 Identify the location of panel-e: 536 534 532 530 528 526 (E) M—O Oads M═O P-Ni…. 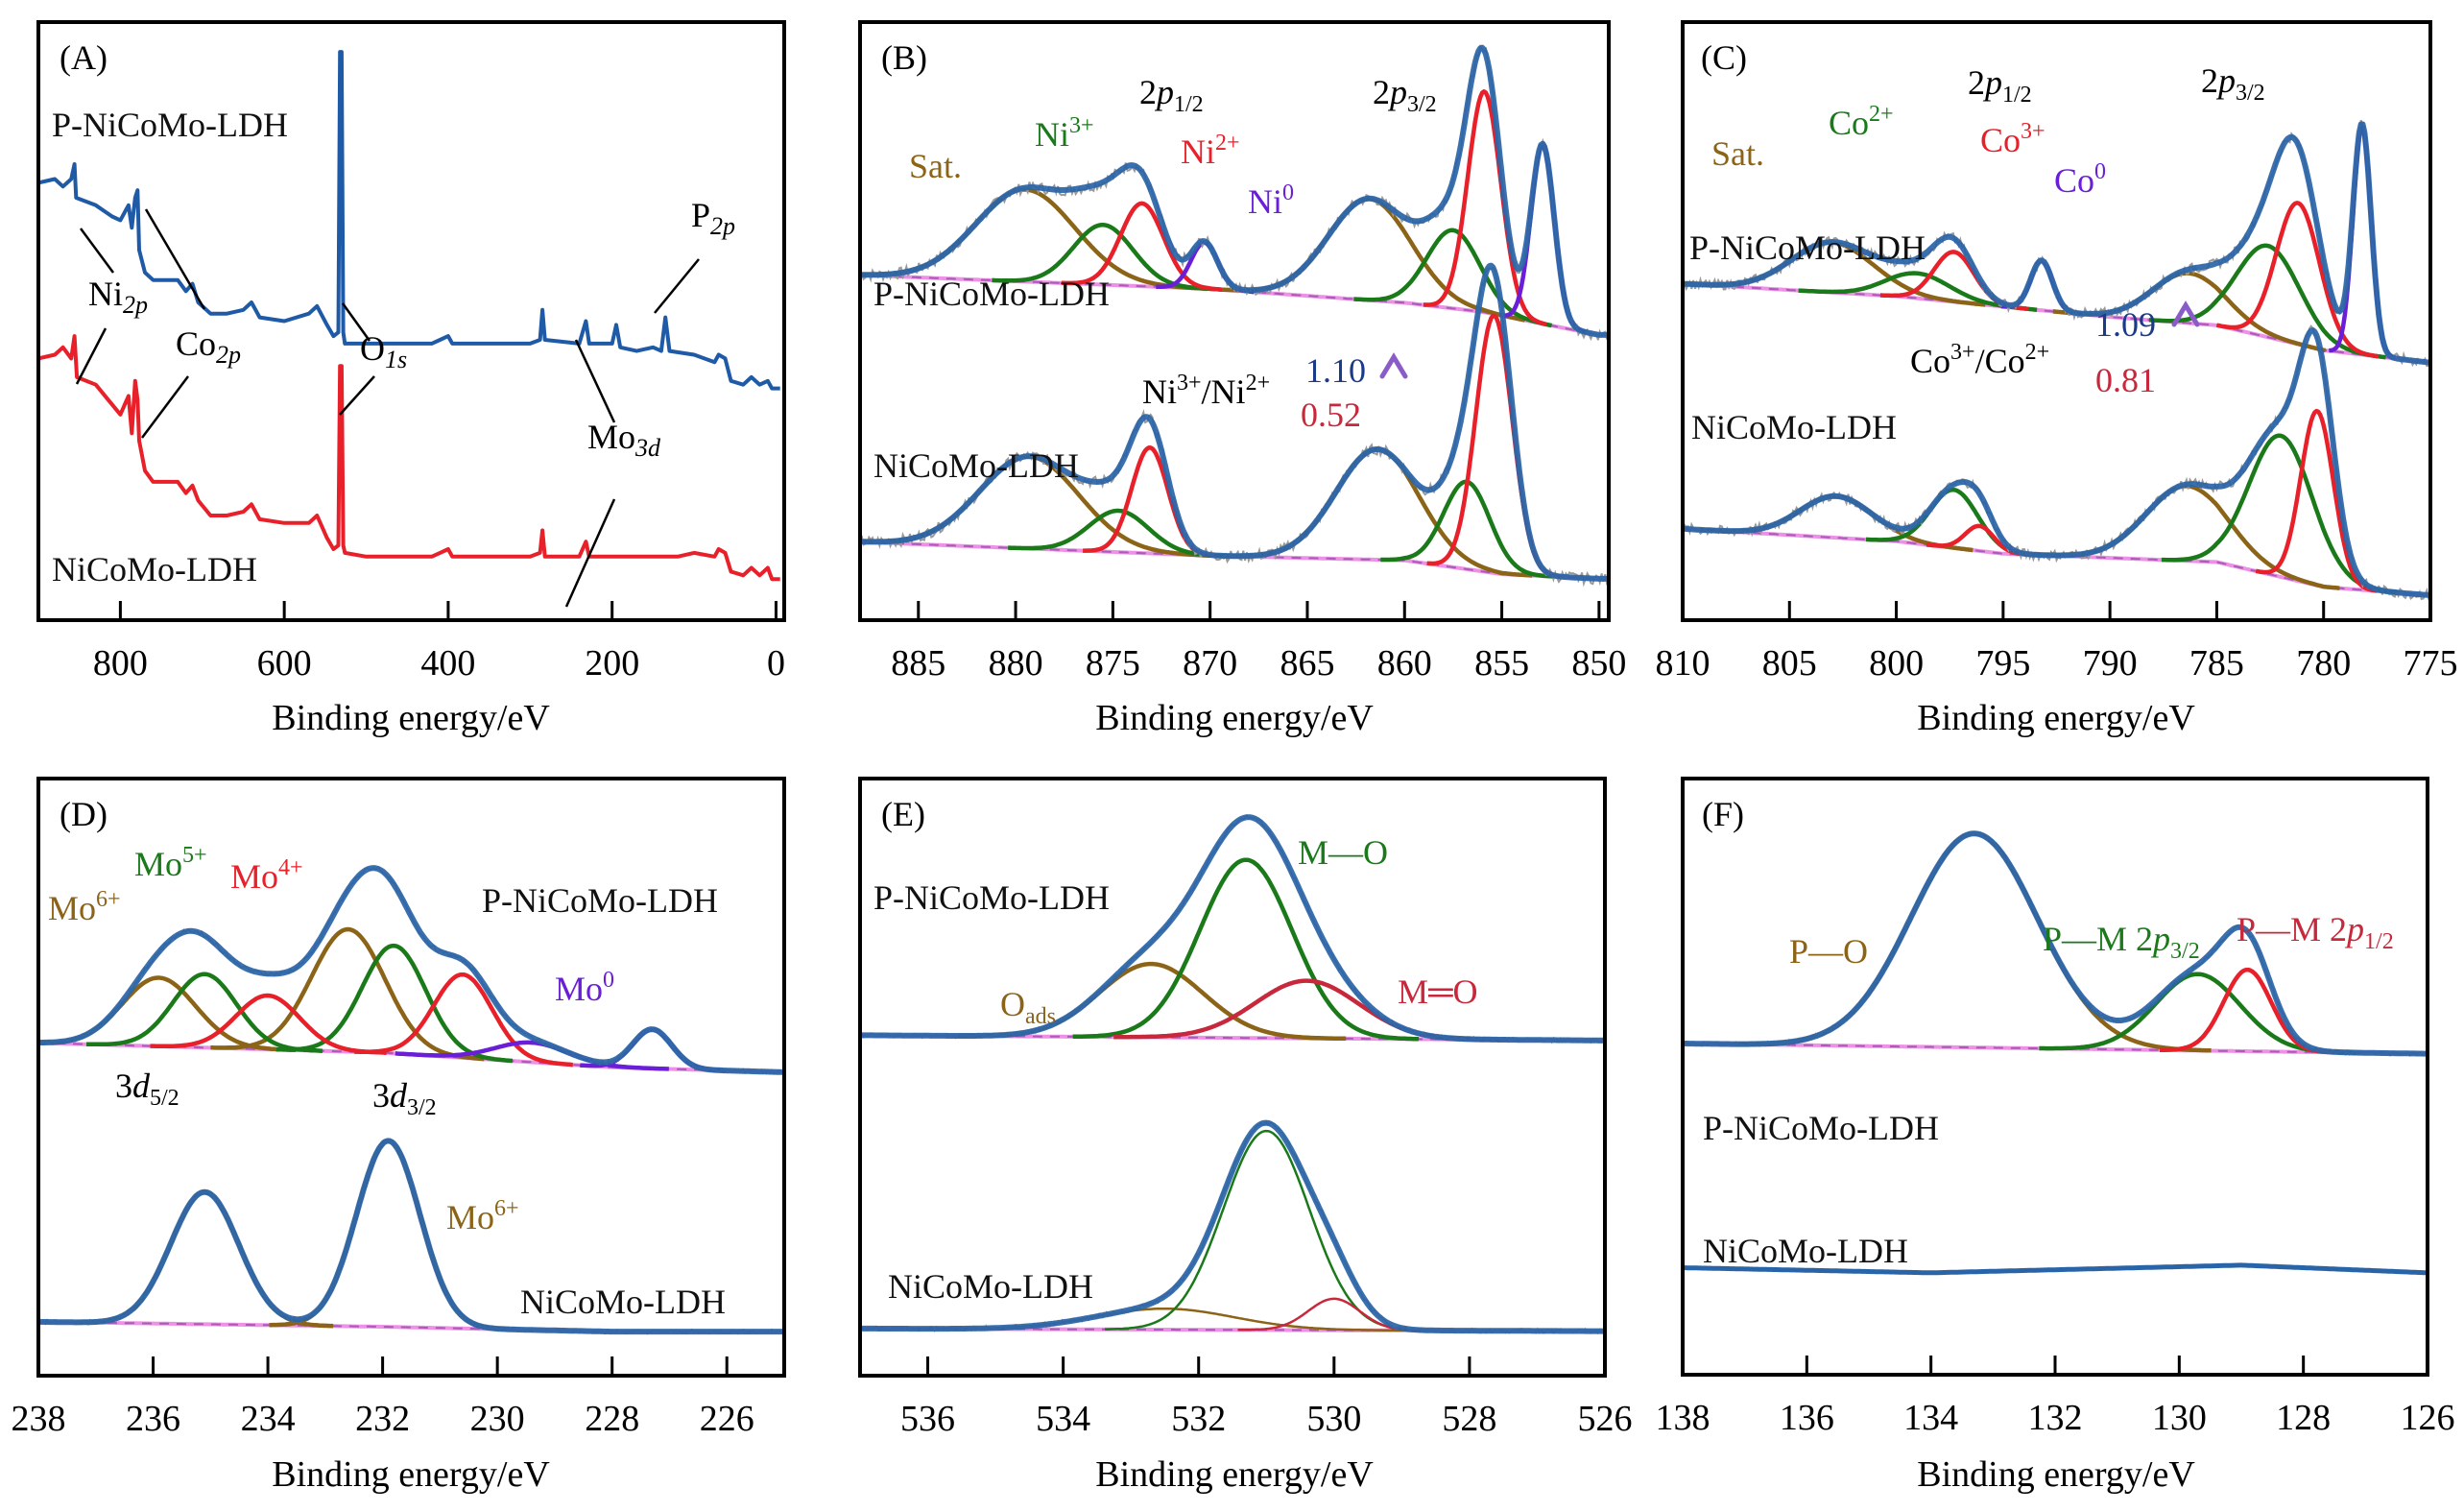
(1245, 1136).